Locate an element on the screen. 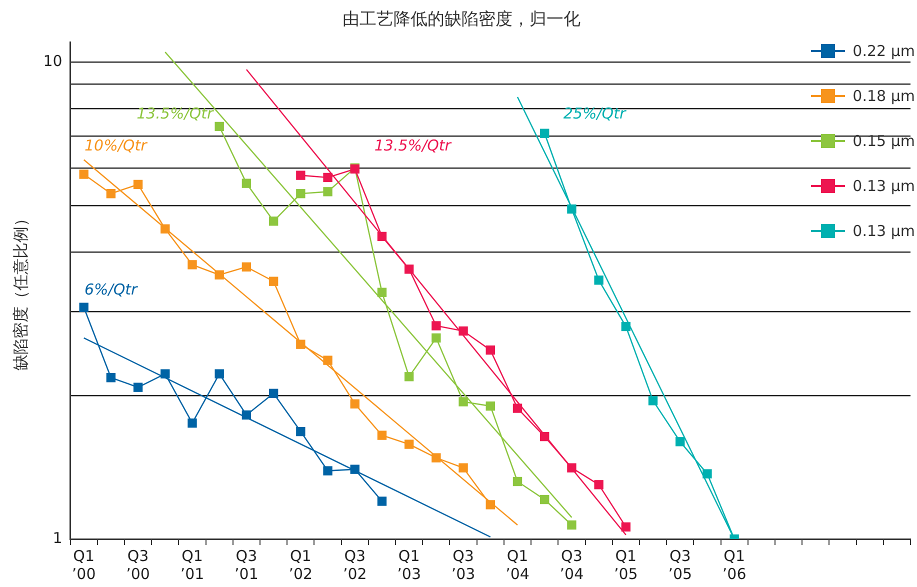 The height and width of the screenshot is (587, 917). chart-title: 由工艺降低的缺陷密度，归一化 is located at coordinates (461, 20).